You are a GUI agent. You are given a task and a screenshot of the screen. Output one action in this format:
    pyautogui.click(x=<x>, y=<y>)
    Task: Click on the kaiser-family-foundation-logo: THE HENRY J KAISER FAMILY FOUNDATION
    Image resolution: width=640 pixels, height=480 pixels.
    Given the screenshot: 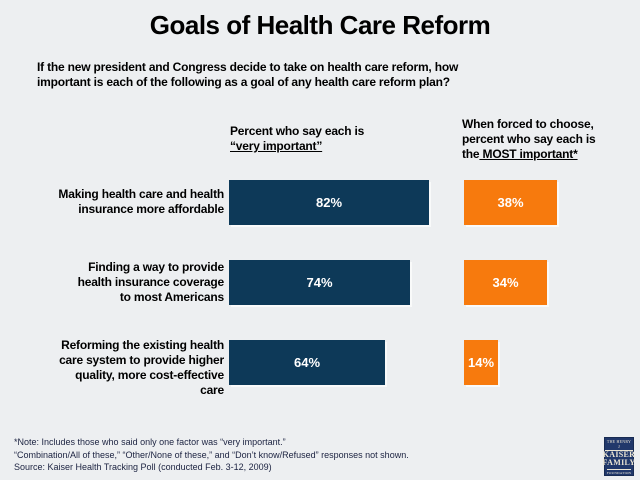 What is the action you would take?
    pyautogui.click(x=619, y=456)
    